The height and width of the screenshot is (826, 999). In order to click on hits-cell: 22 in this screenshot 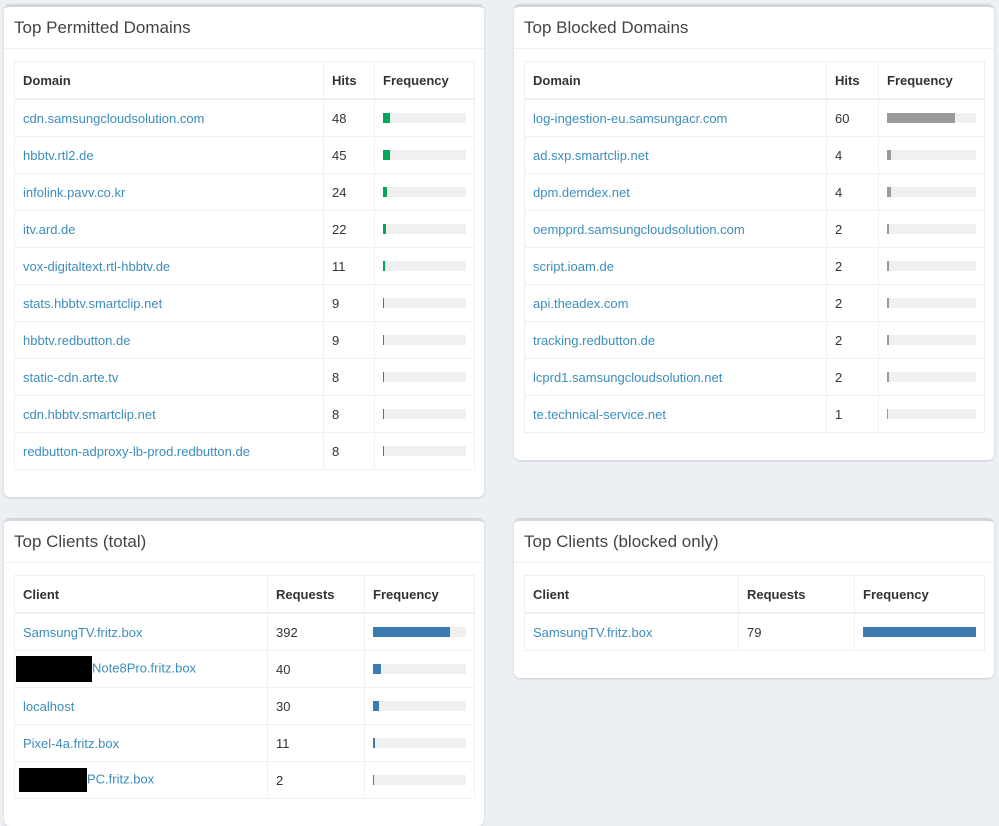, I will do `click(349, 229)`.